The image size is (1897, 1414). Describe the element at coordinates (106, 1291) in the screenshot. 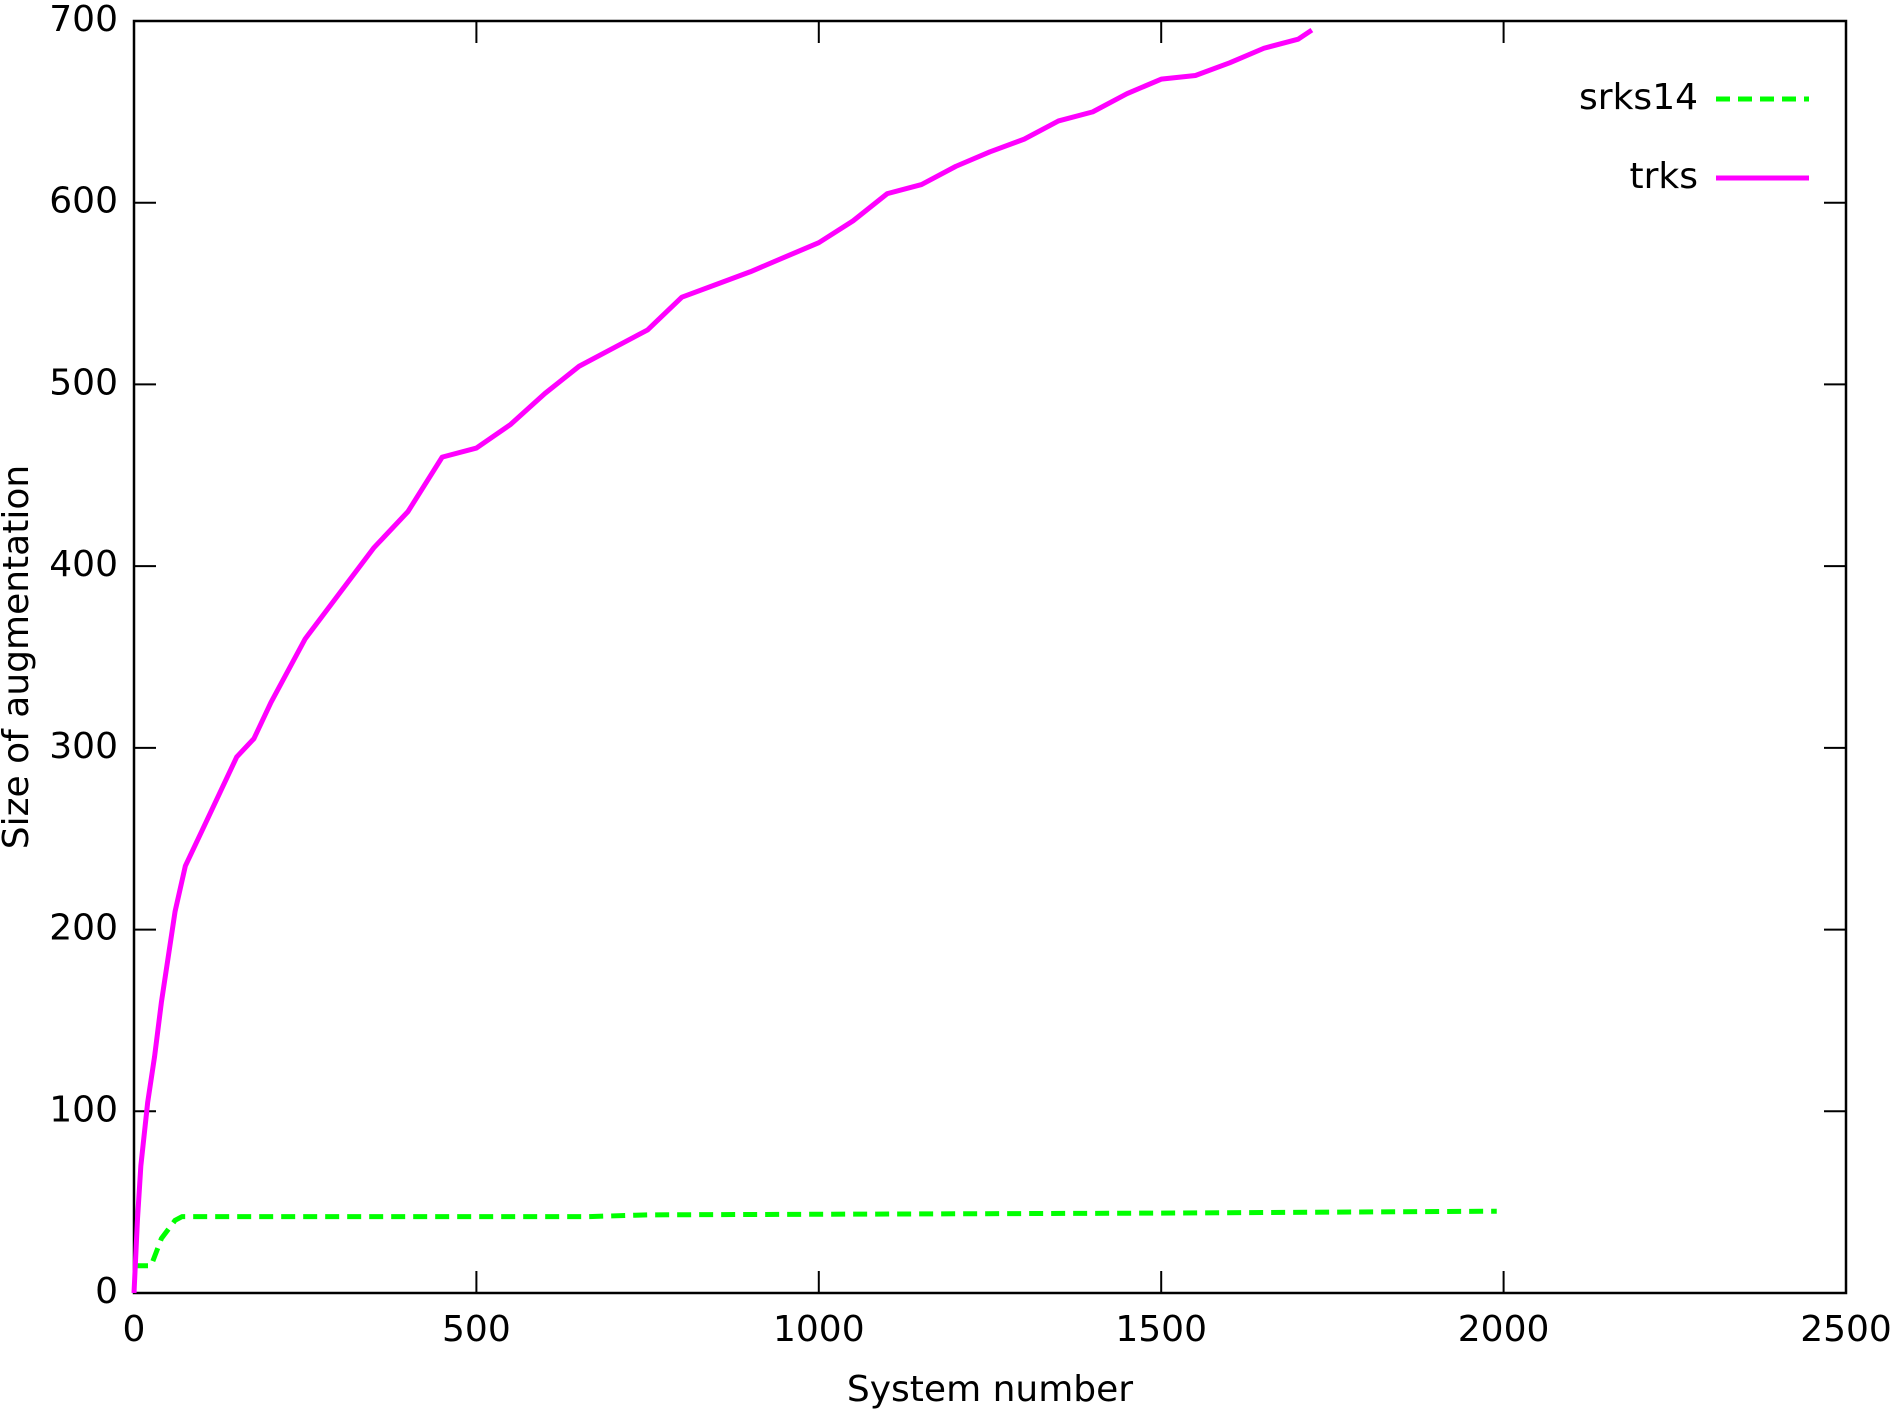

I see `y-tick-label: 0` at that location.